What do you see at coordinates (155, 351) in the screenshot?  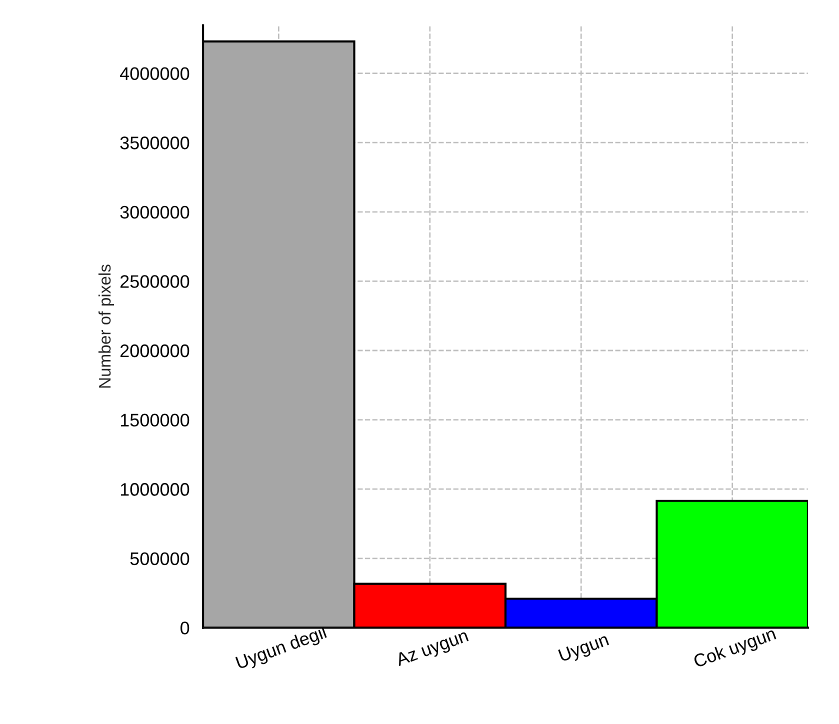 I see `y-tick-label: 2000000` at bounding box center [155, 351].